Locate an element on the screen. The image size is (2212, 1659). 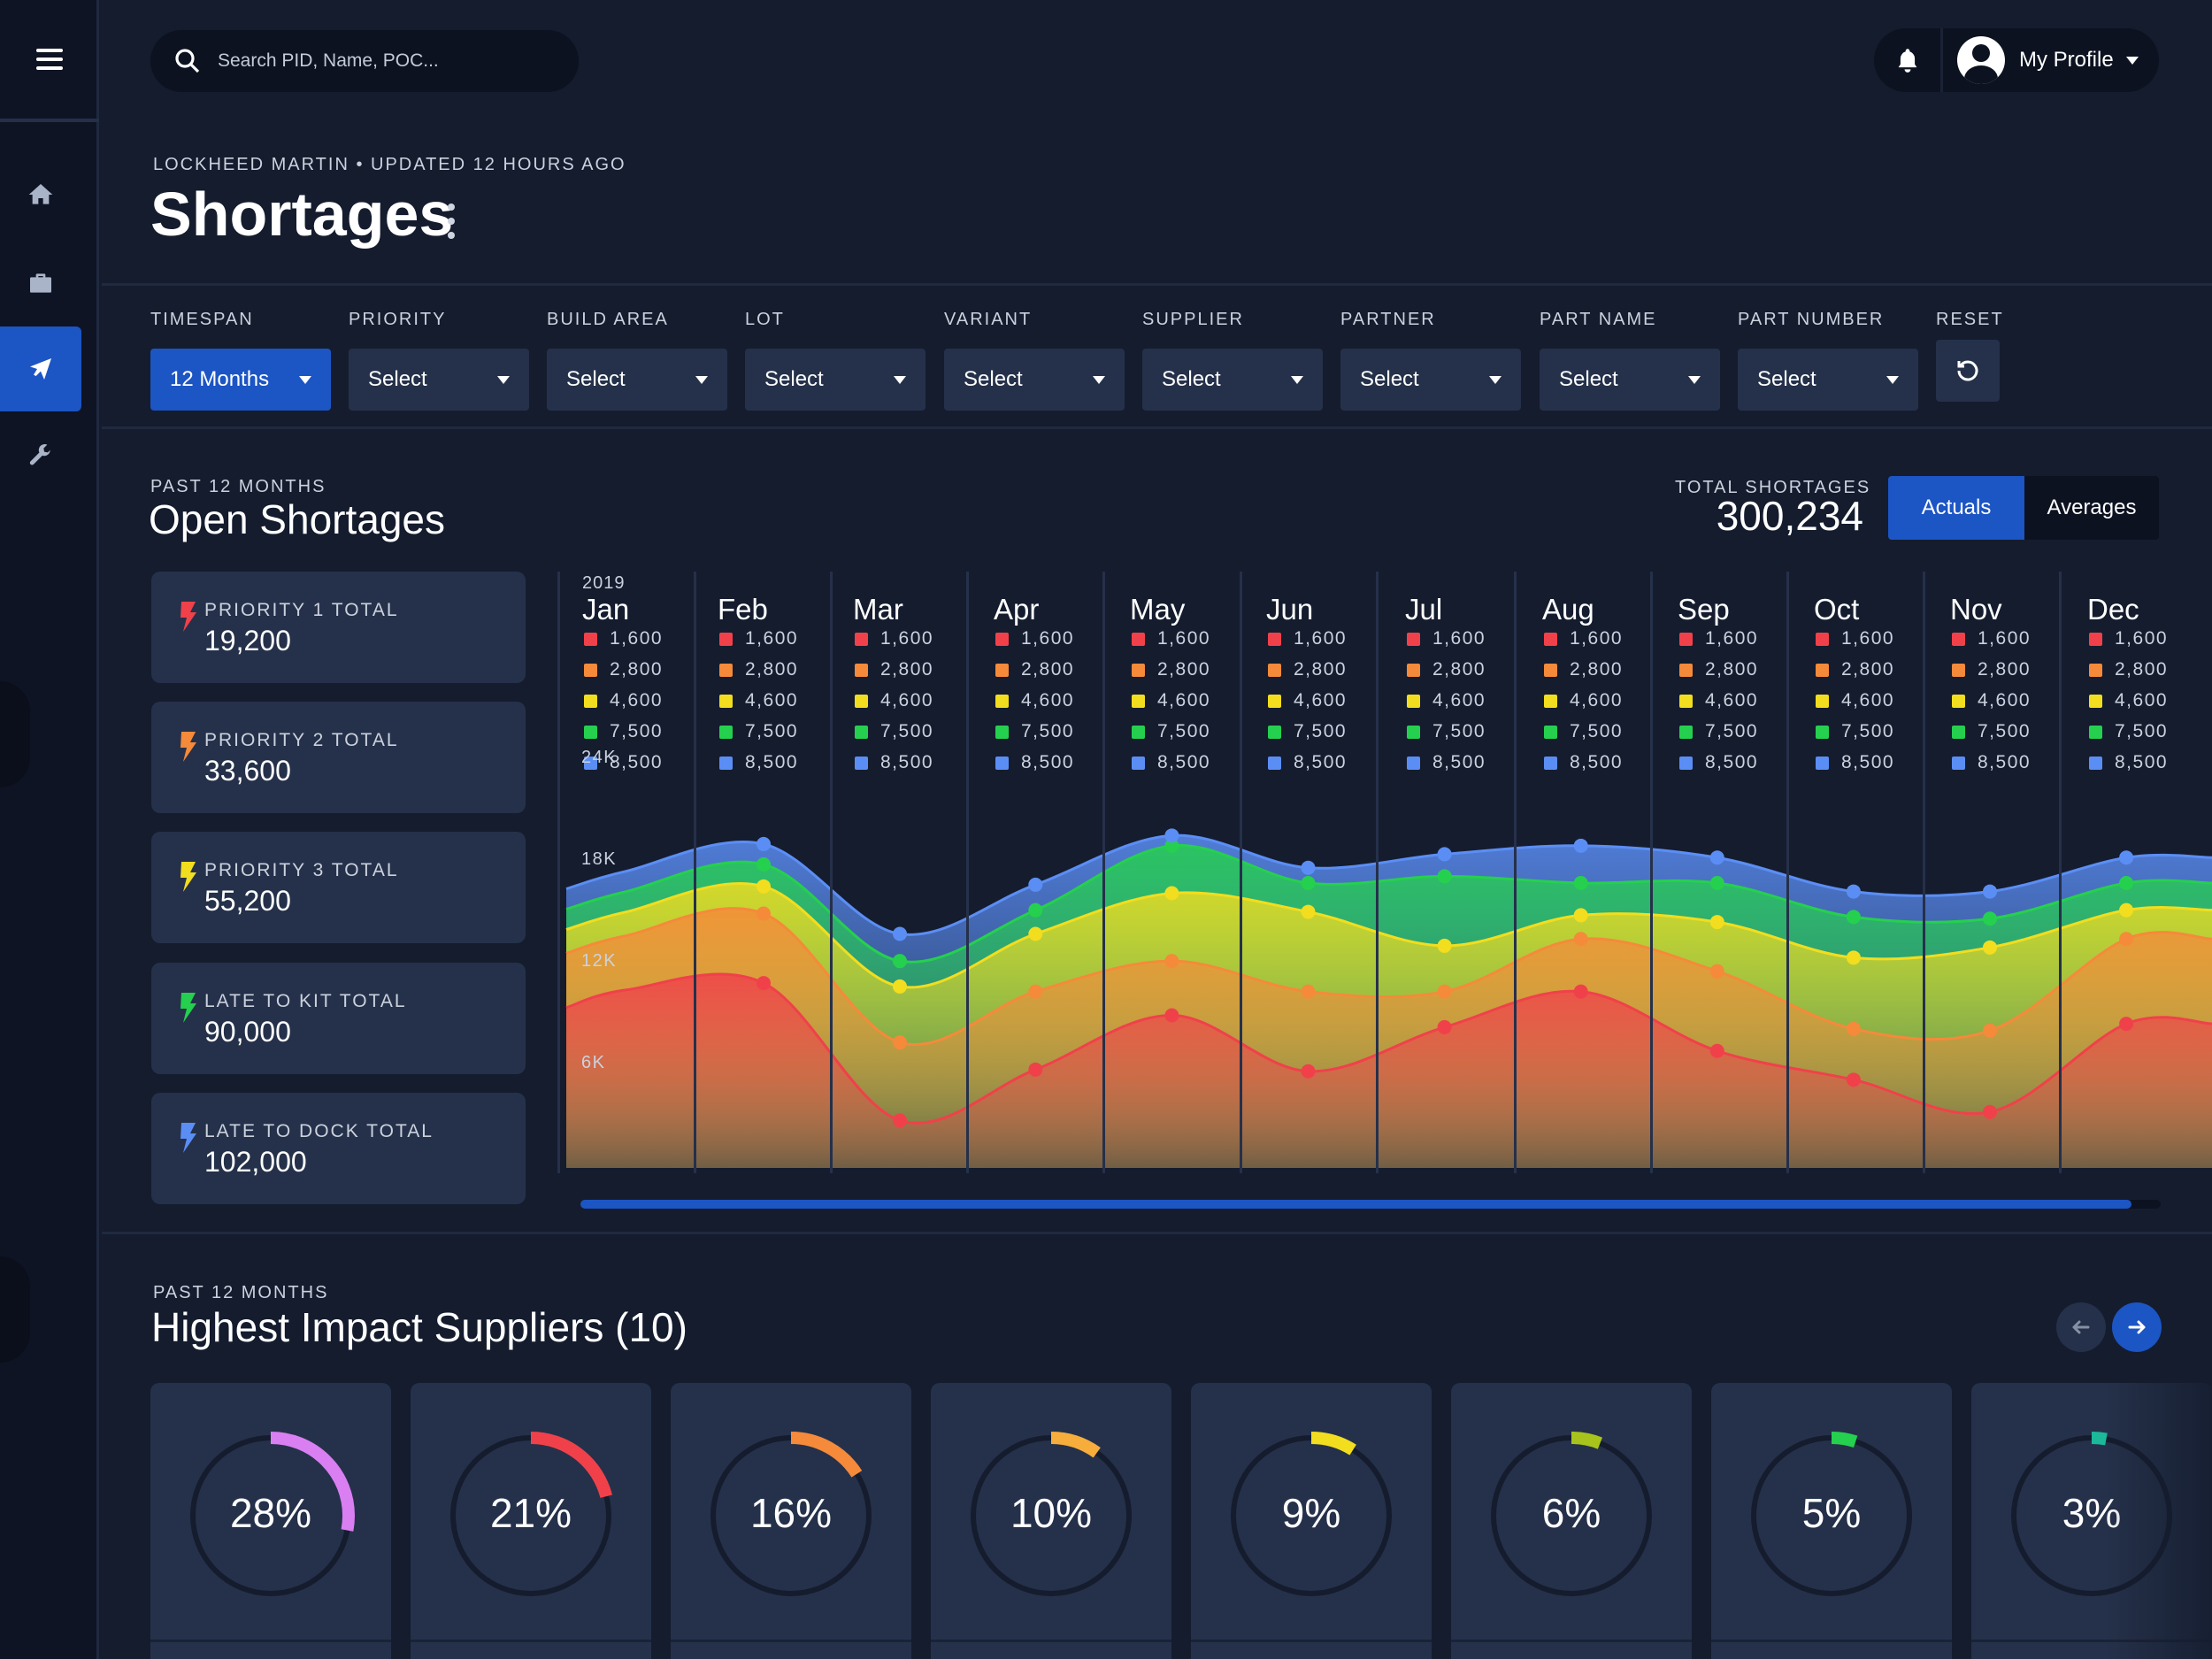
kpi-card: LATE TO KIT TOTAL 90,000 is located at coordinates (339, 1019).